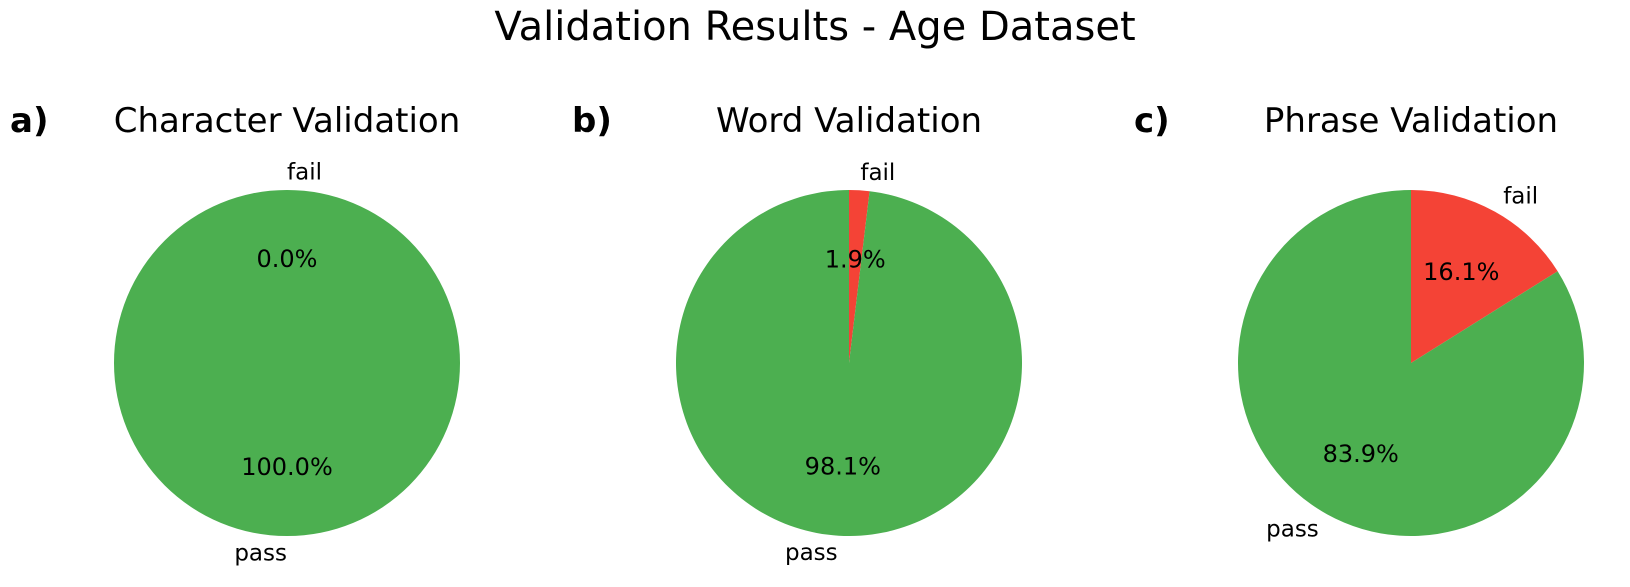 This screenshot has height=587, width=1630. I want to click on pct-label-fail: 16.1%, so click(1461, 272).